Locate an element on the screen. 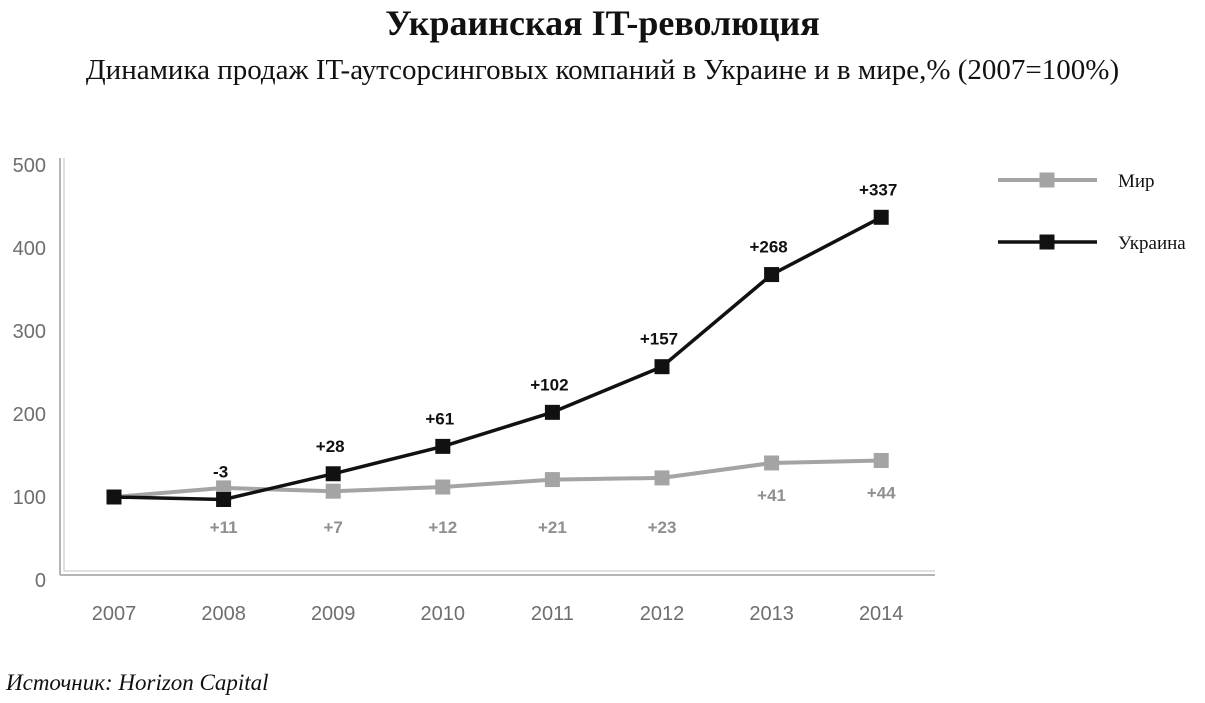  data-label-ukraine: +28 is located at coordinates (330, 446).